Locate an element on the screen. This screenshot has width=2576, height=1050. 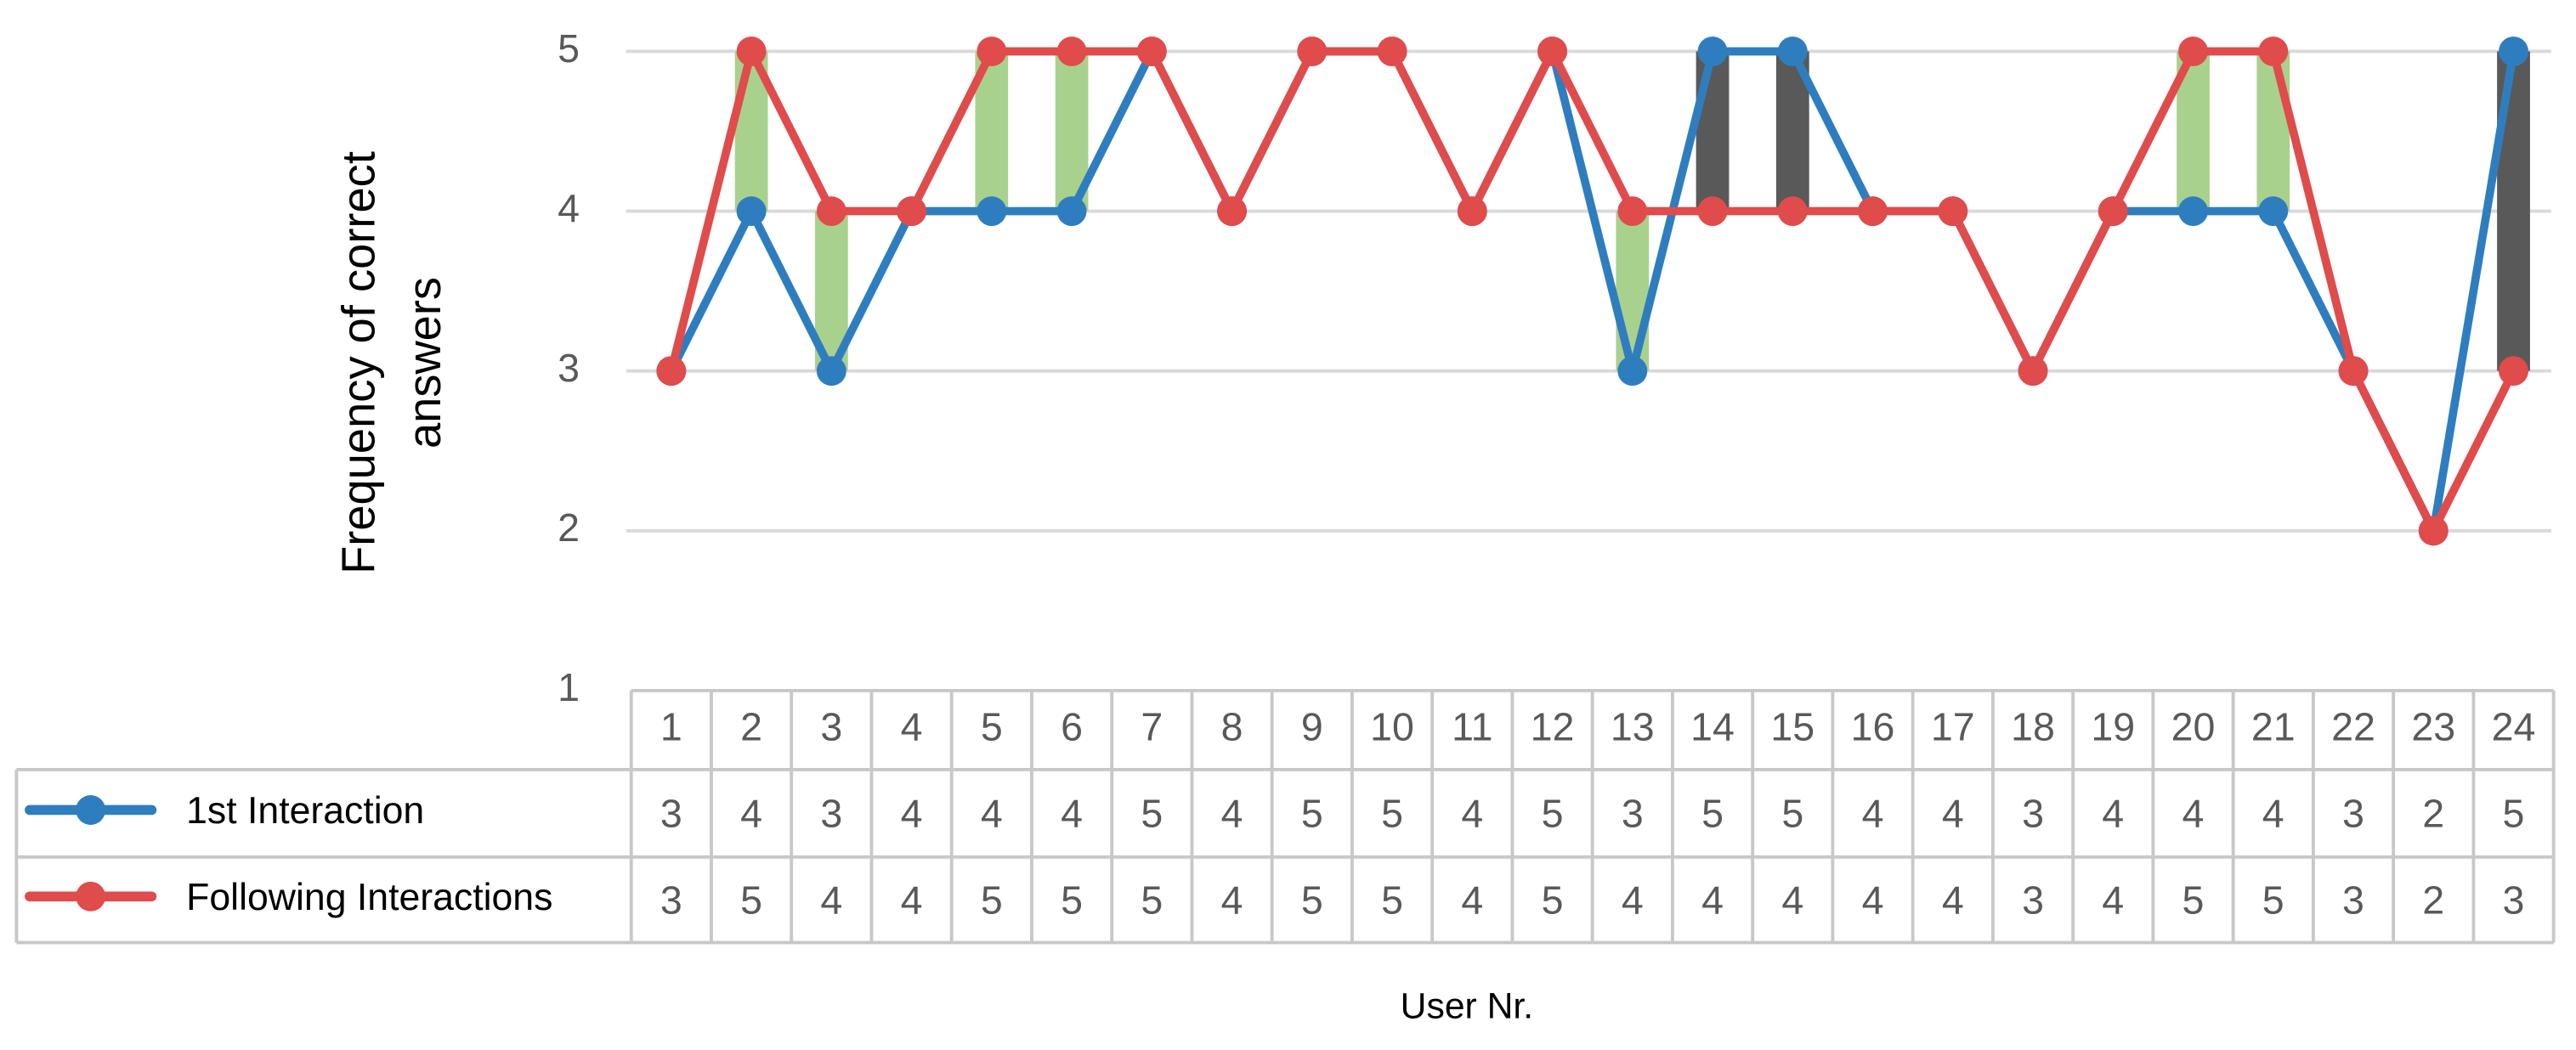
x-tick-label: 4 is located at coordinates (912, 727).